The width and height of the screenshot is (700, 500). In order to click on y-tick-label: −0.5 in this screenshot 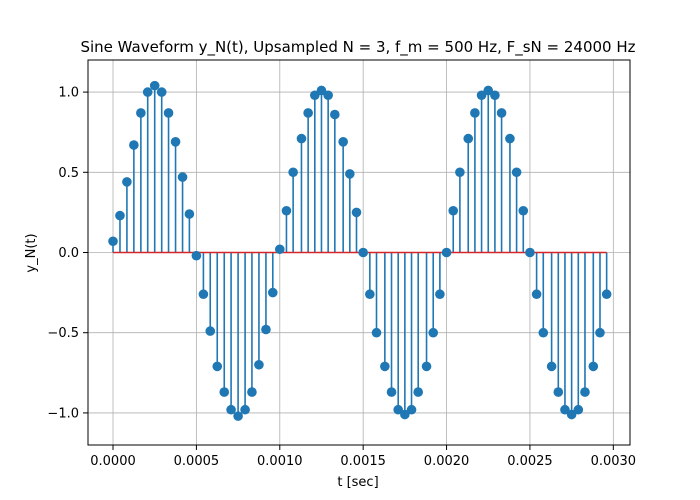, I will do `click(63, 333)`.